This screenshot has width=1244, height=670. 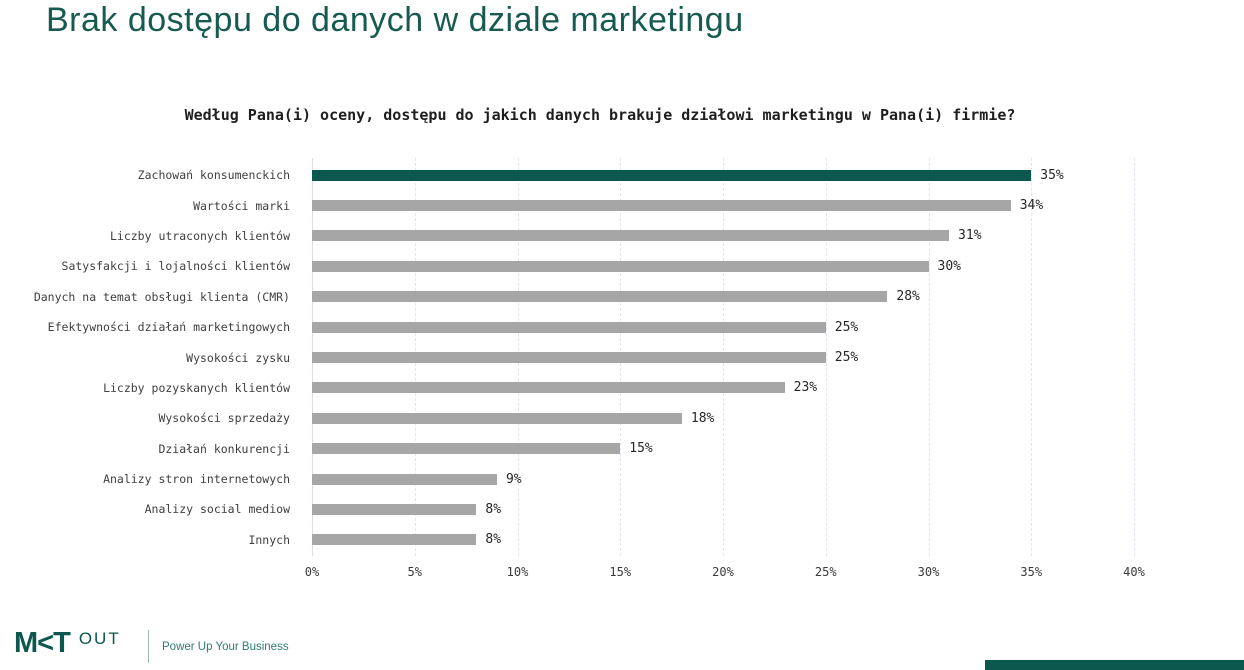 What do you see at coordinates (217, 509) in the screenshot?
I see `category-label: Analizy social mediow` at bounding box center [217, 509].